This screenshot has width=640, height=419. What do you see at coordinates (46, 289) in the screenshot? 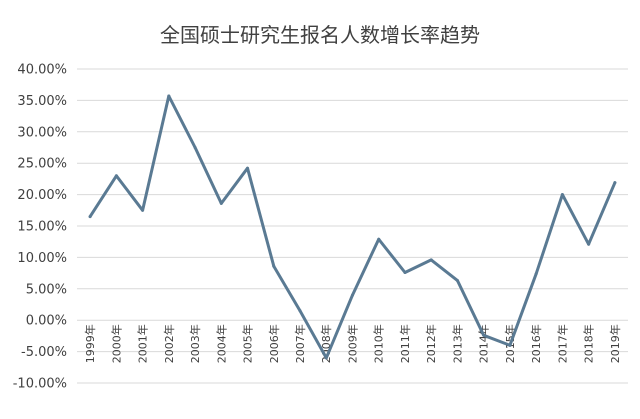
I see `y-tick-label: 5.00%` at bounding box center [46, 289].